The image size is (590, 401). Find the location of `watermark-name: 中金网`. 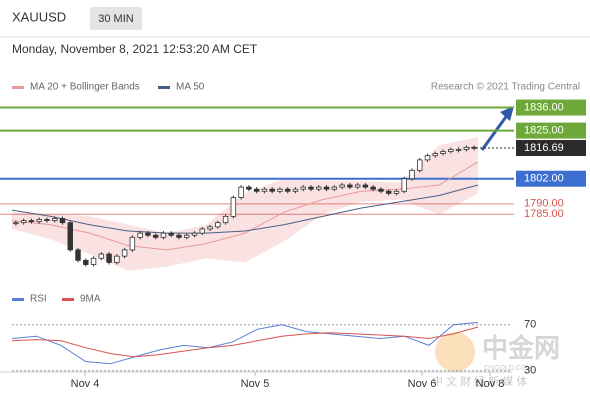

watermark-name: 中金网 is located at coordinates (521, 348).